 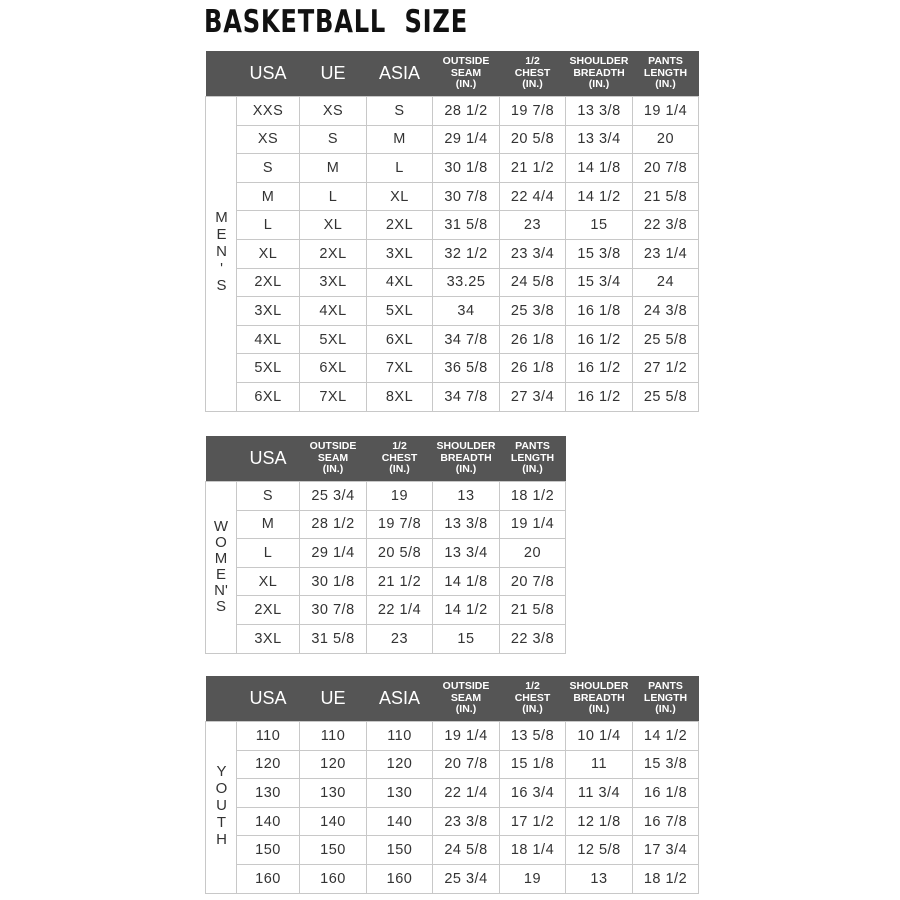 I want to click on table-cell: XS, so click(x=268, y=139).